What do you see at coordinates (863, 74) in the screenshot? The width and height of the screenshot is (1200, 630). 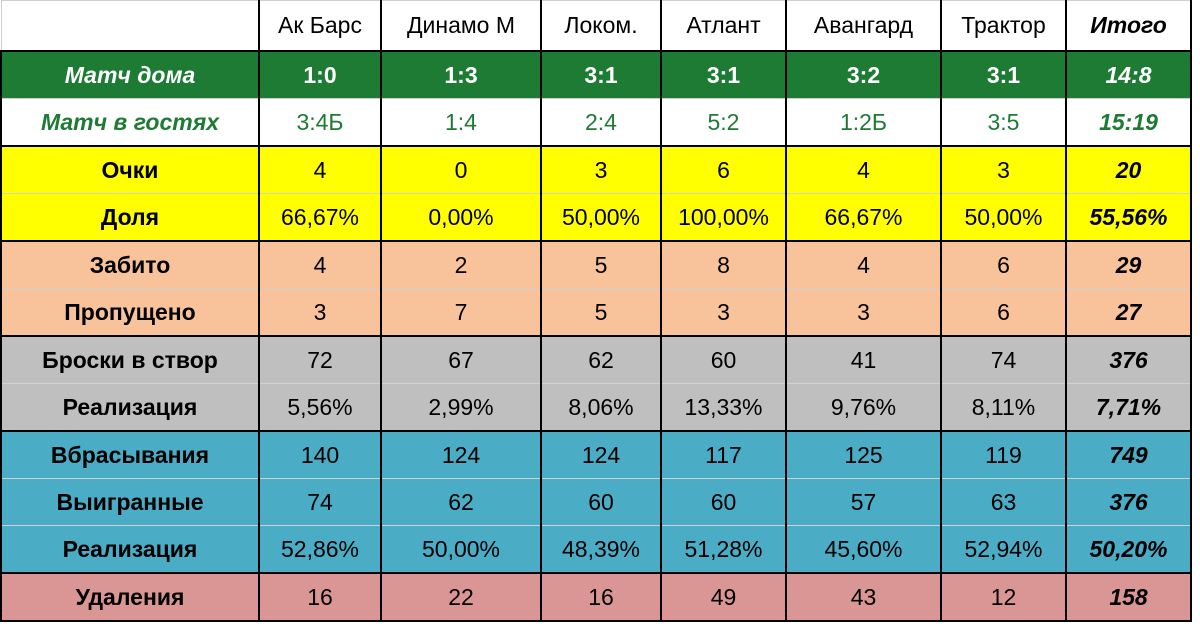 I see `cell: 3:2` at bounding box center [863, 74].